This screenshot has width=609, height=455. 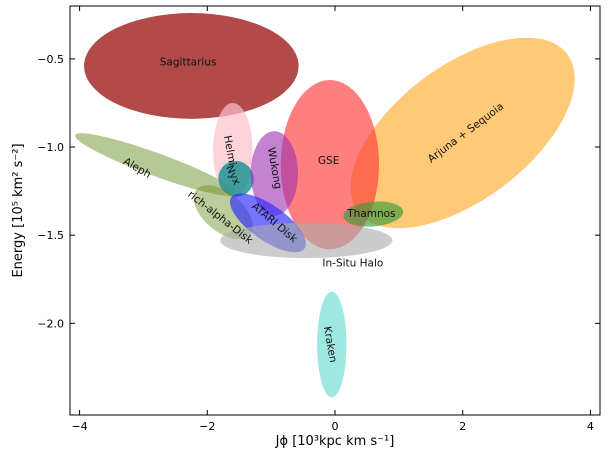 I want to click on y-tick-label: −2.0, so click(x=50, y=323).